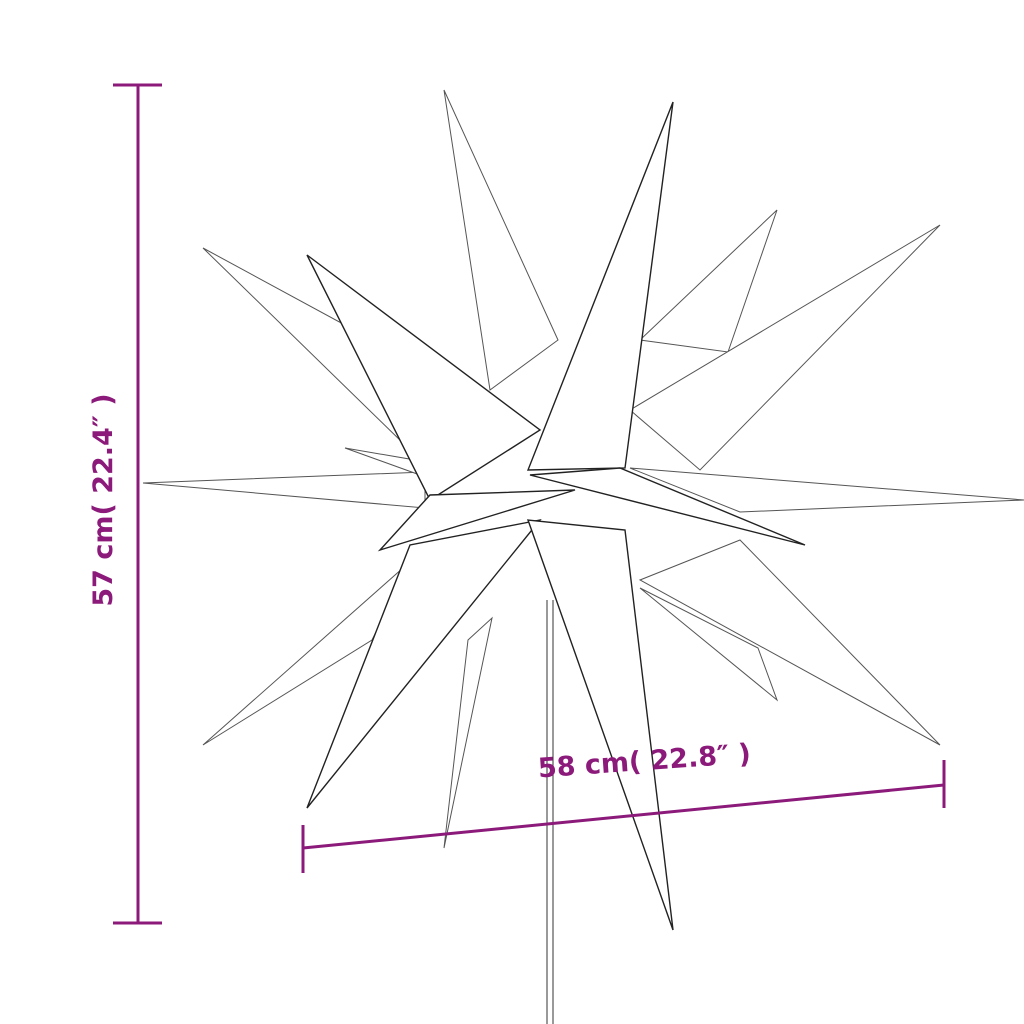  I want to click on ground-stake, so click(550, 812).